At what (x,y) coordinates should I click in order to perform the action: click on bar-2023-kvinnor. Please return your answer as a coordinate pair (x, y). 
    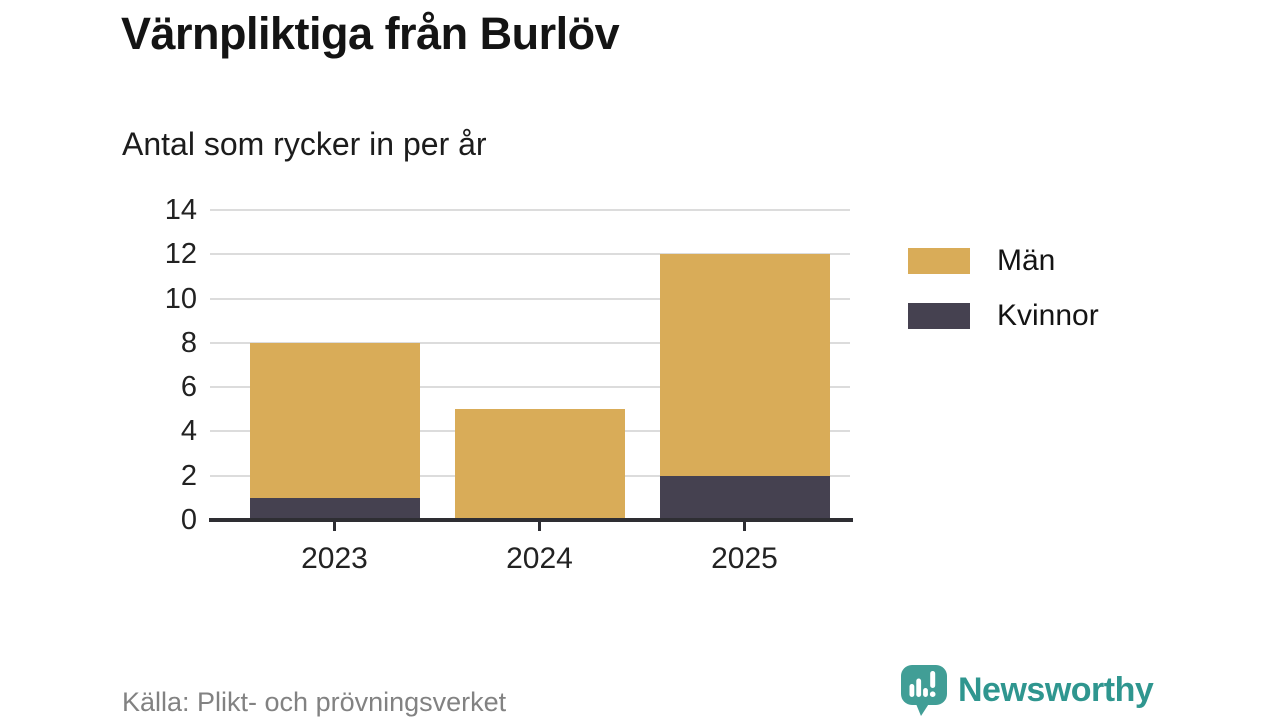
    Looking at the image, I should click on (334, 508).